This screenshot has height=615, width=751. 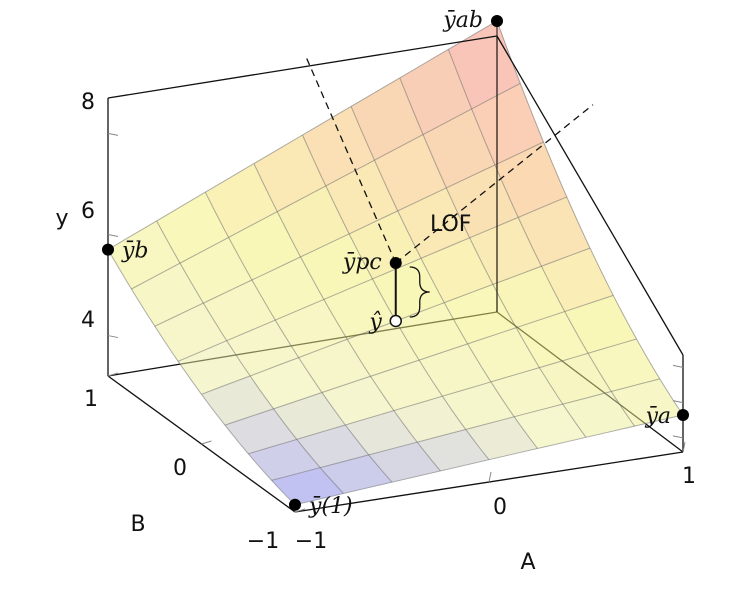 What do you see at coordinates (395, 321) in the screenshot?
I see `point-yhat` at bounding box center [395, 321].